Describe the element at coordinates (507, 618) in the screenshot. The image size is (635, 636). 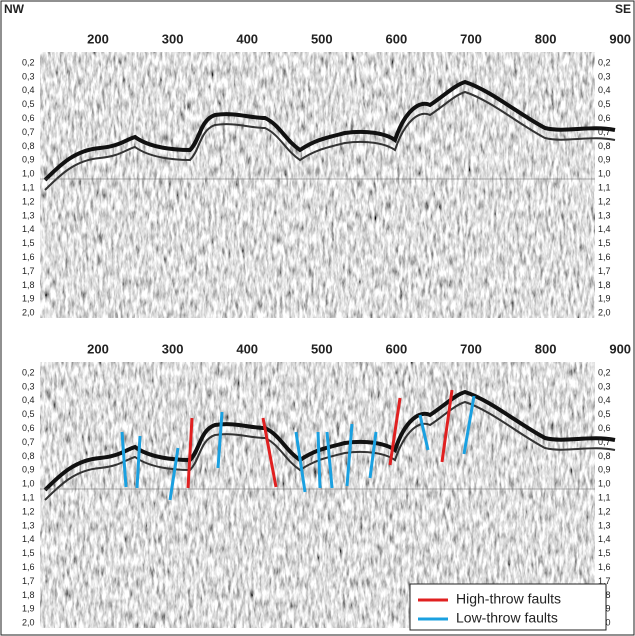
I see `legend-label: Low-throw faults` at that location.